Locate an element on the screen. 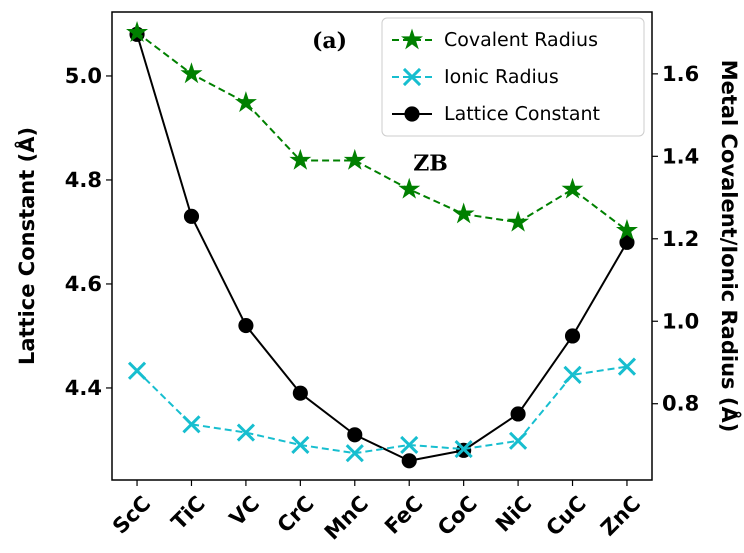 This screenshot has width=744, height=553. y2-tick-label: 0.8 is located at coordinates (681, 404).